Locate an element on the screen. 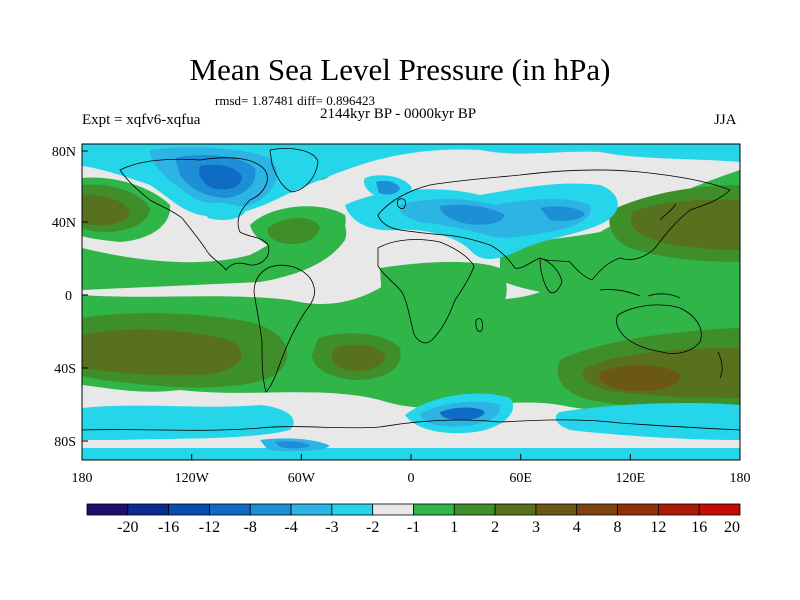  uk-outline is located at coordinates (401, 203).